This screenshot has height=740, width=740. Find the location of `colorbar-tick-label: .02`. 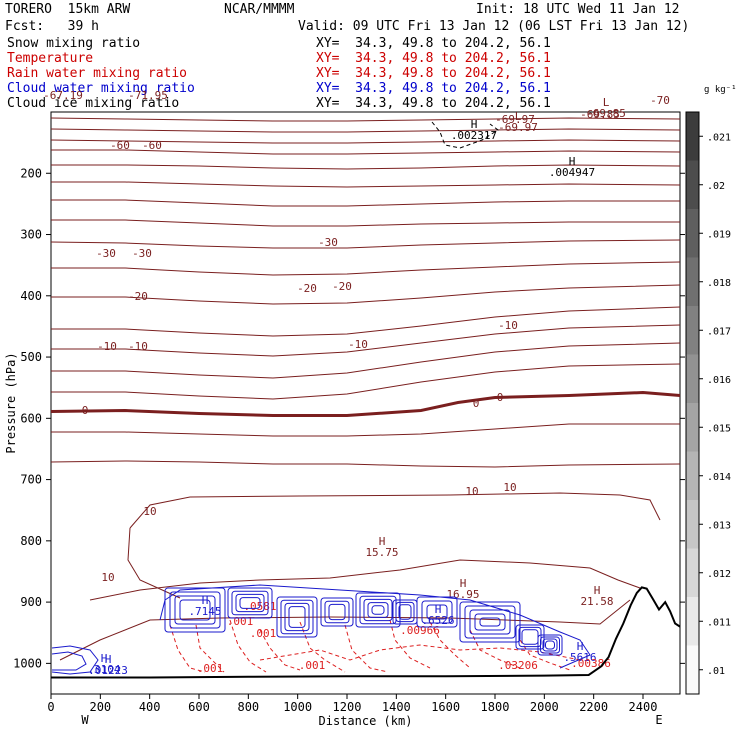

colorbar-tick-label: .02 is located at coordinates (716, 186).